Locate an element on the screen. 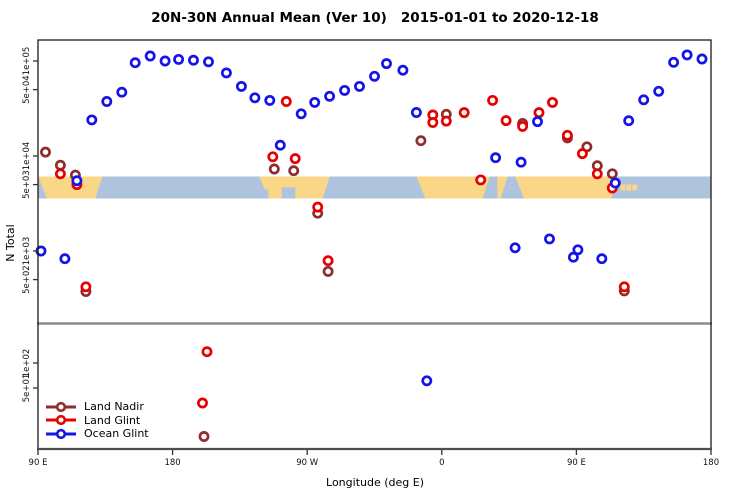 Image resolution: width=750 pixels, height=500 pixels. y-tick-label: 1e+05 is located at coordinates (27, 61).